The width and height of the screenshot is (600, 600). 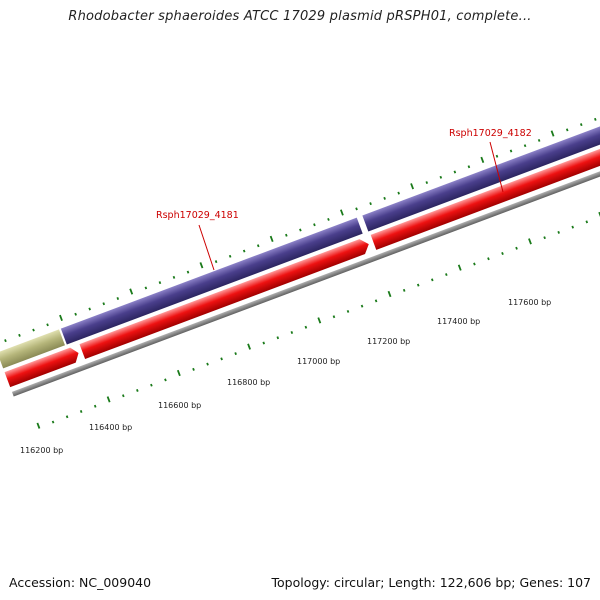 I want to click on gene-label-rsph17029-4181: Rsph17029_4181, so click(x=197, y=215).